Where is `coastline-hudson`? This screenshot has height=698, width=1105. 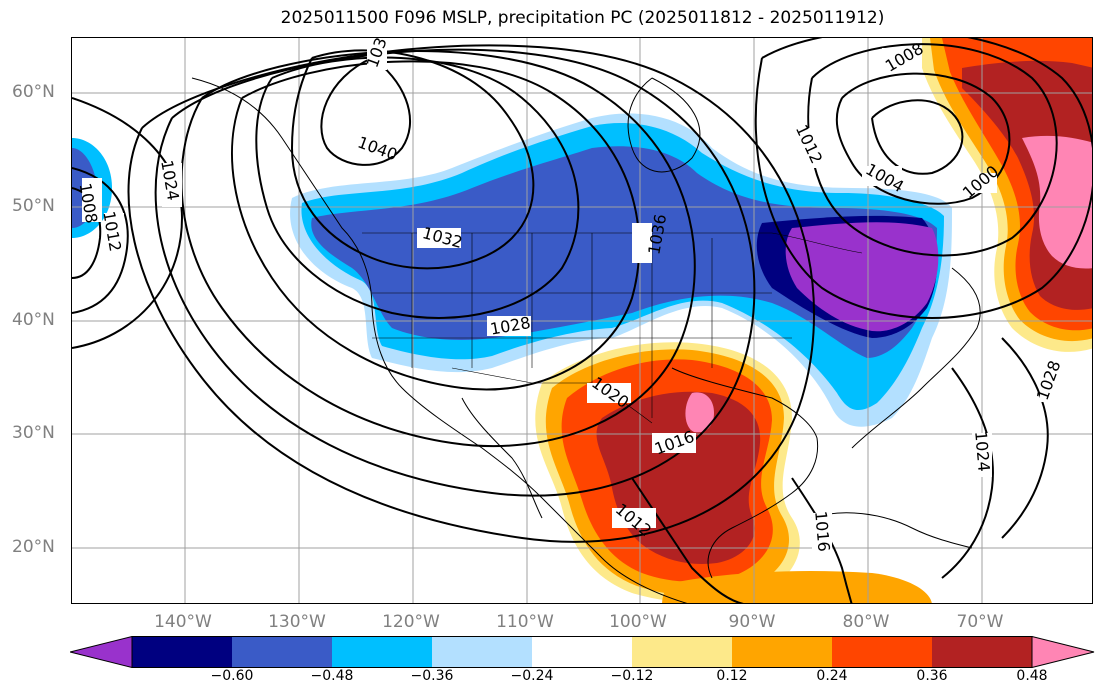
coastline-hudson is located at coordinates (664, 125).